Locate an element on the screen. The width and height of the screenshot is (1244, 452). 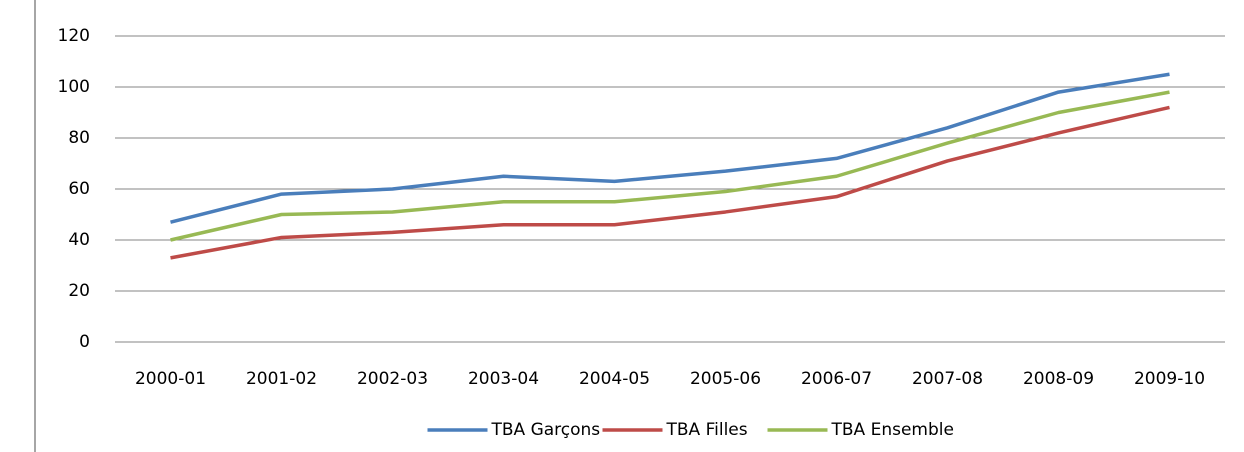
legend-label: TBA Ensemble is located at coordinates (892, 430).